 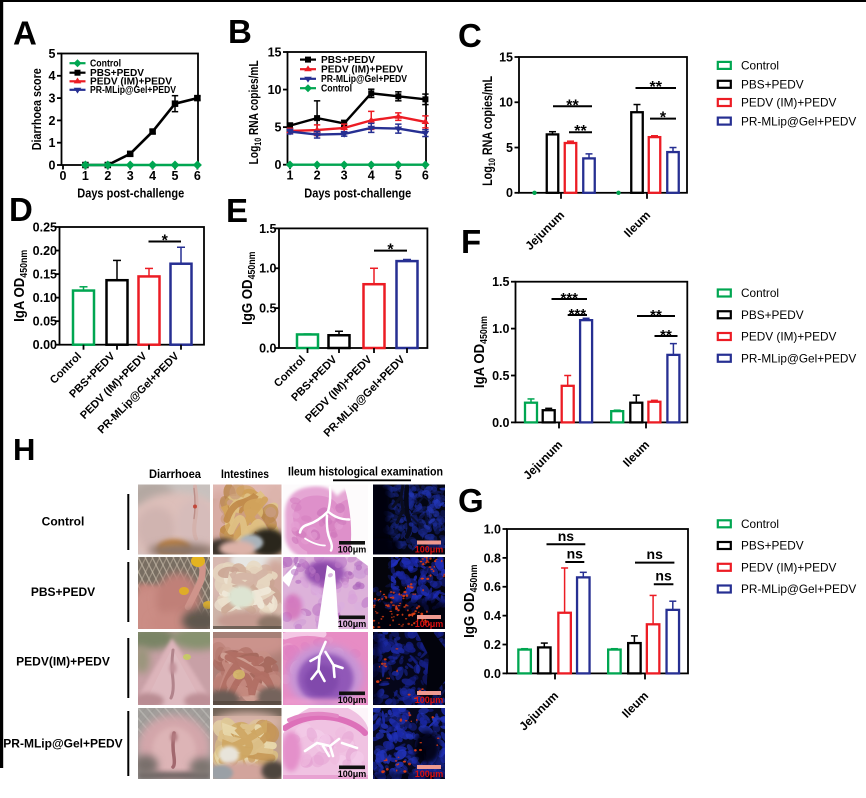 I want to click on svg-text: 0.8, so click(x=492, y=558).